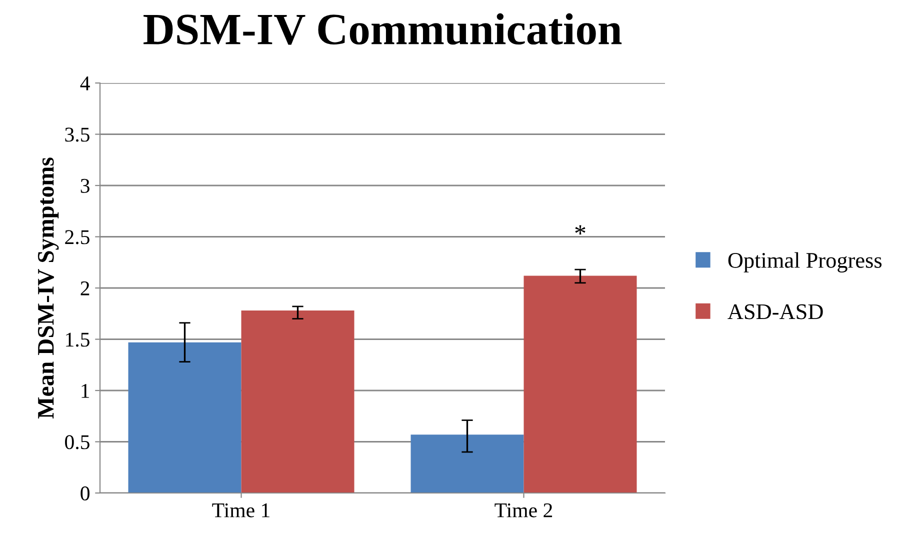 Image resolution: width=911 pixels, height=541 pixels. Describe the element at coordinates (85, 185) in the screenshot. I see `y-tick-label: 3` at that location.